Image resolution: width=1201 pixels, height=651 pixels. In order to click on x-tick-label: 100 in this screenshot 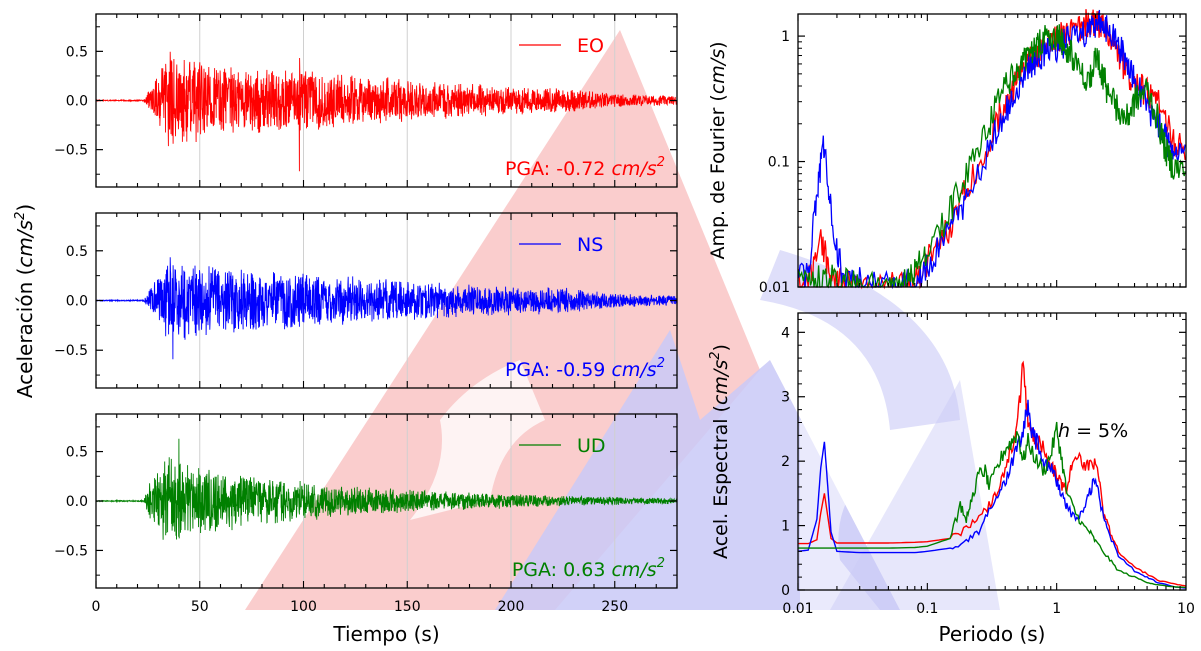, I will do `click(303, 607)`.